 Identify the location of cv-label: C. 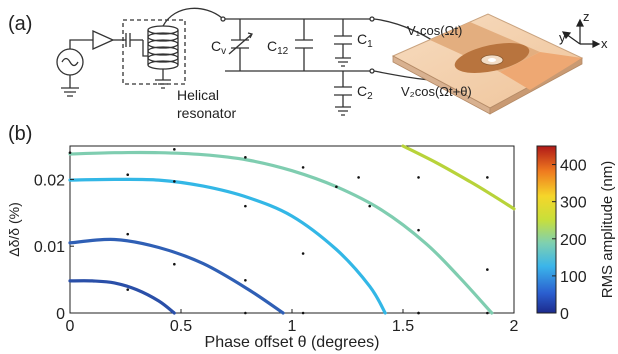
(216, 46).